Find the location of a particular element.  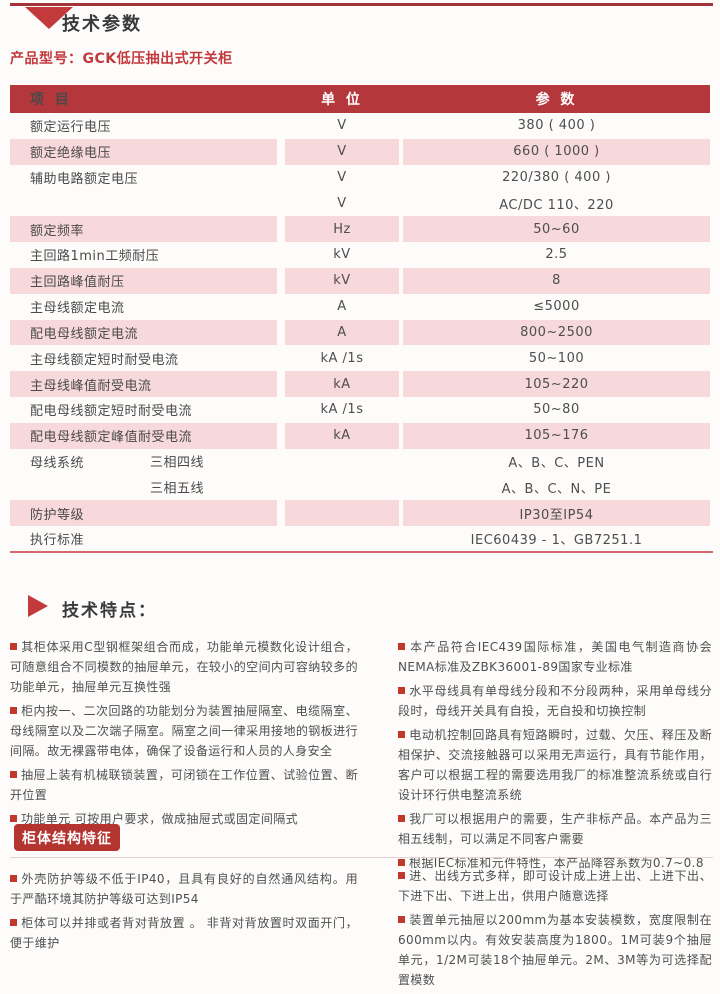

item-cell: 额定运行电压 is located at coordinates (143, 126).